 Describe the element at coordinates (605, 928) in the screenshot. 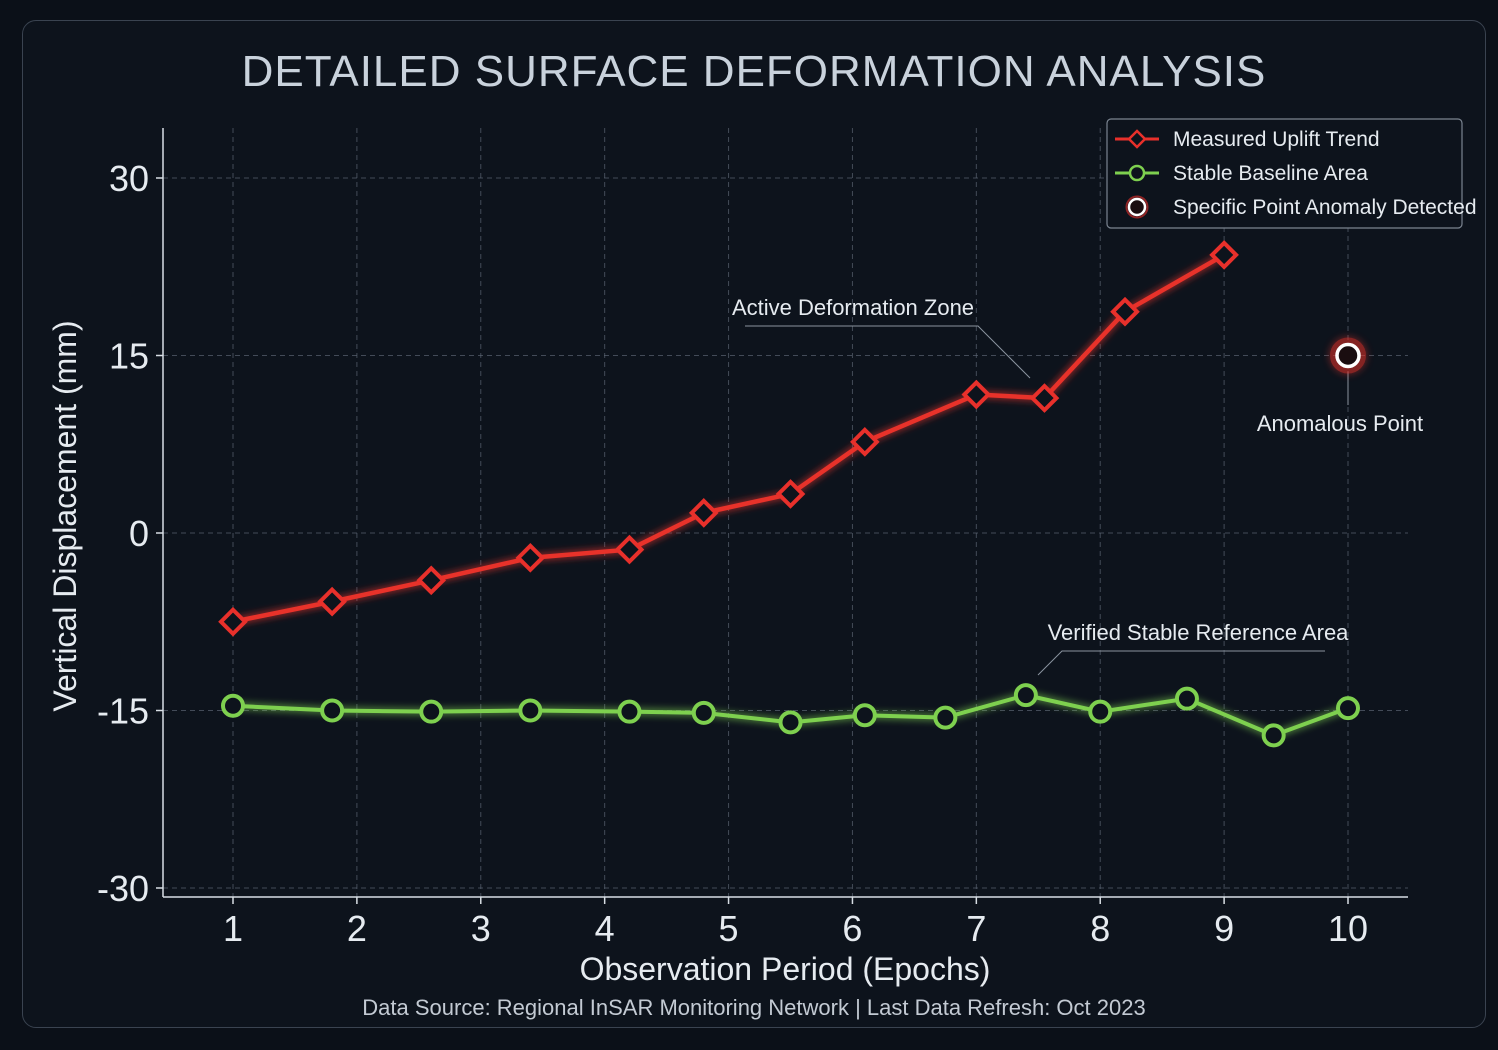

I see `x-tick-label: 4` at that location.